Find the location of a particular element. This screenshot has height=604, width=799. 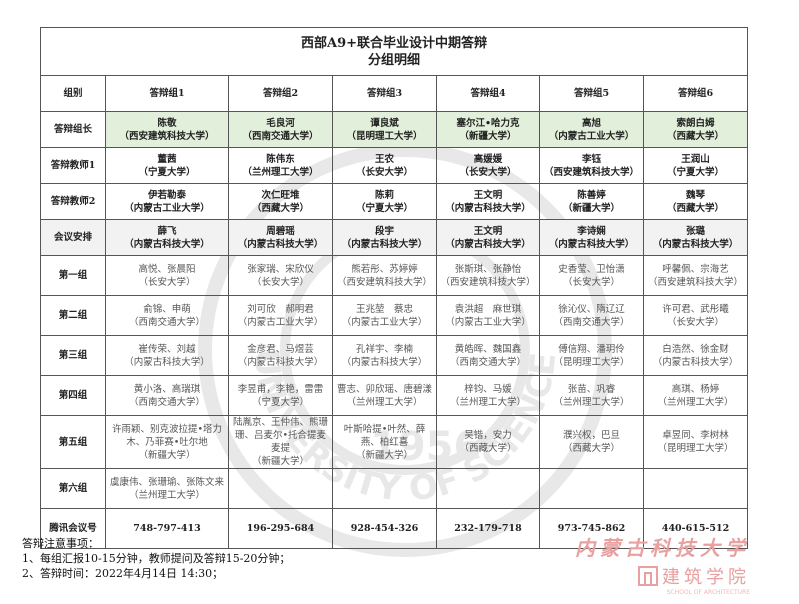

cell-teacher2-group-3: 陈莉 （宁夏大学） is located at coordinates (384, 201).